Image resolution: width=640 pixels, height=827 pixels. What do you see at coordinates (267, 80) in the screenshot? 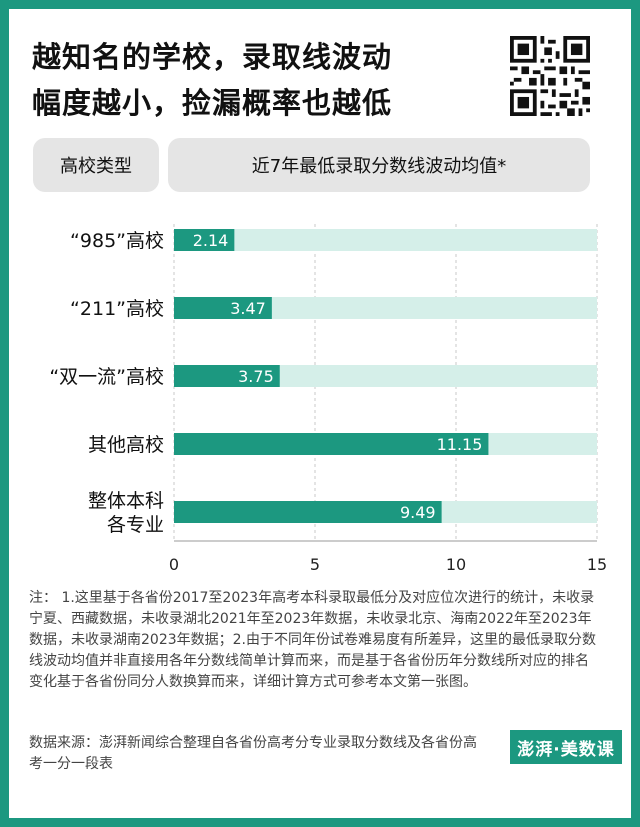
I see `page-title: 越知名的学校，录取线波动 幅度越小，捡漏概率也越低` at bounding box center [267, 80].